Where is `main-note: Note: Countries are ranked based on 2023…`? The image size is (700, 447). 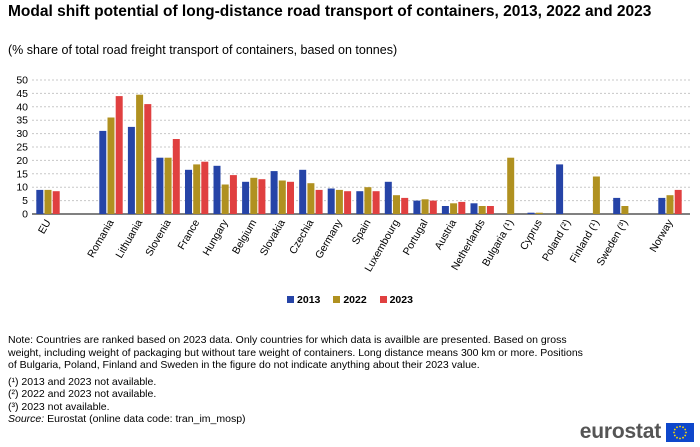
main-note: Note: Countries are ranked based on 2023… is located at coordinates (295, 352).